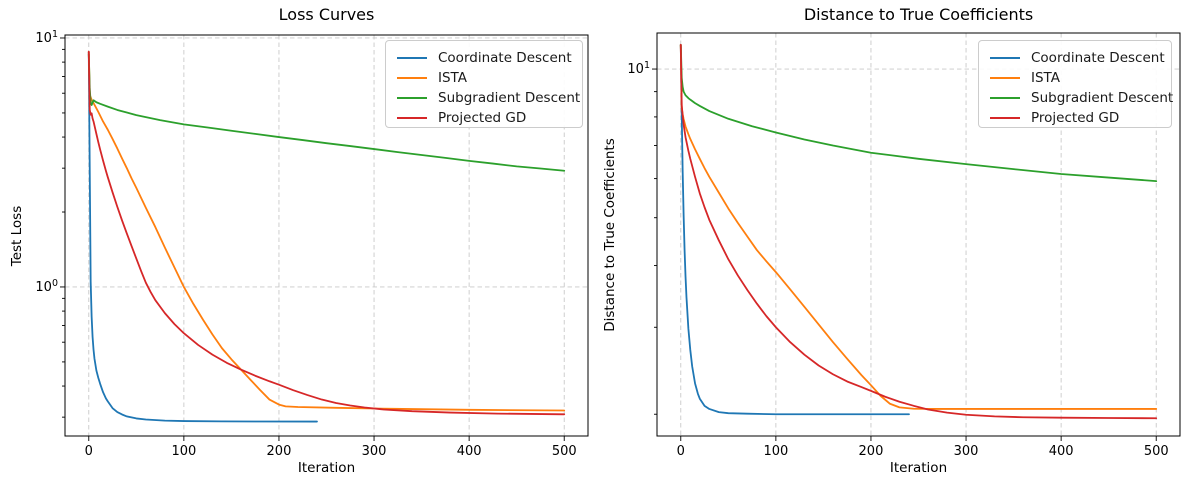 This screenshot has width=1189, height=490. Describe the element at coordinates (610, 235) in the screenshot. I see `right-y-axis-label: Distance to True Coefficients` at that location.